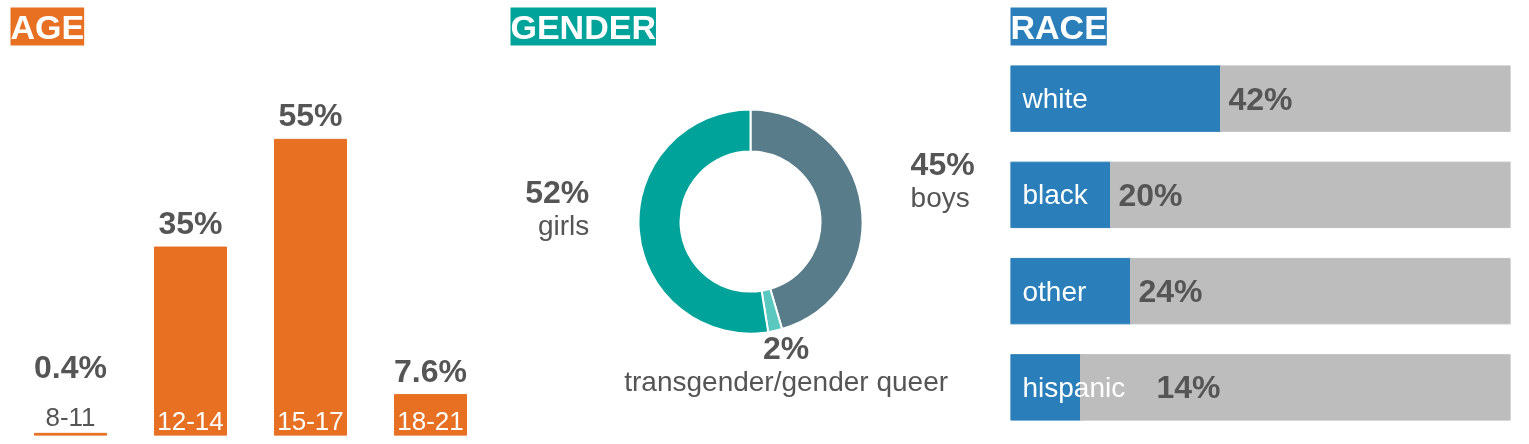  Describe the element at coordinates (786, 381) in the screenshot. I see `slice-label: transgender/gender queer` at that location.